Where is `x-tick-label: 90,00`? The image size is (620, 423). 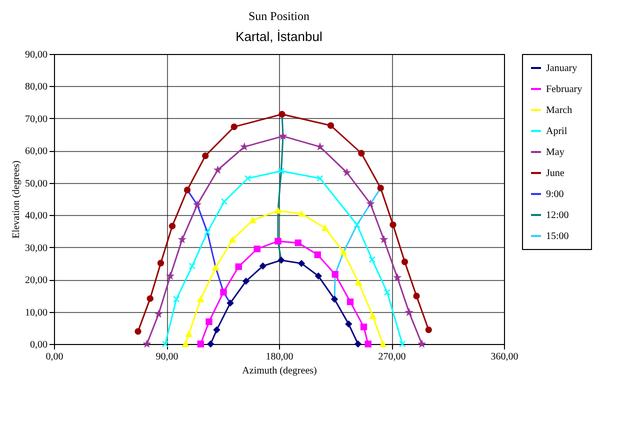 x-tick-label: 90,00 is located at coordinates (167, 357).